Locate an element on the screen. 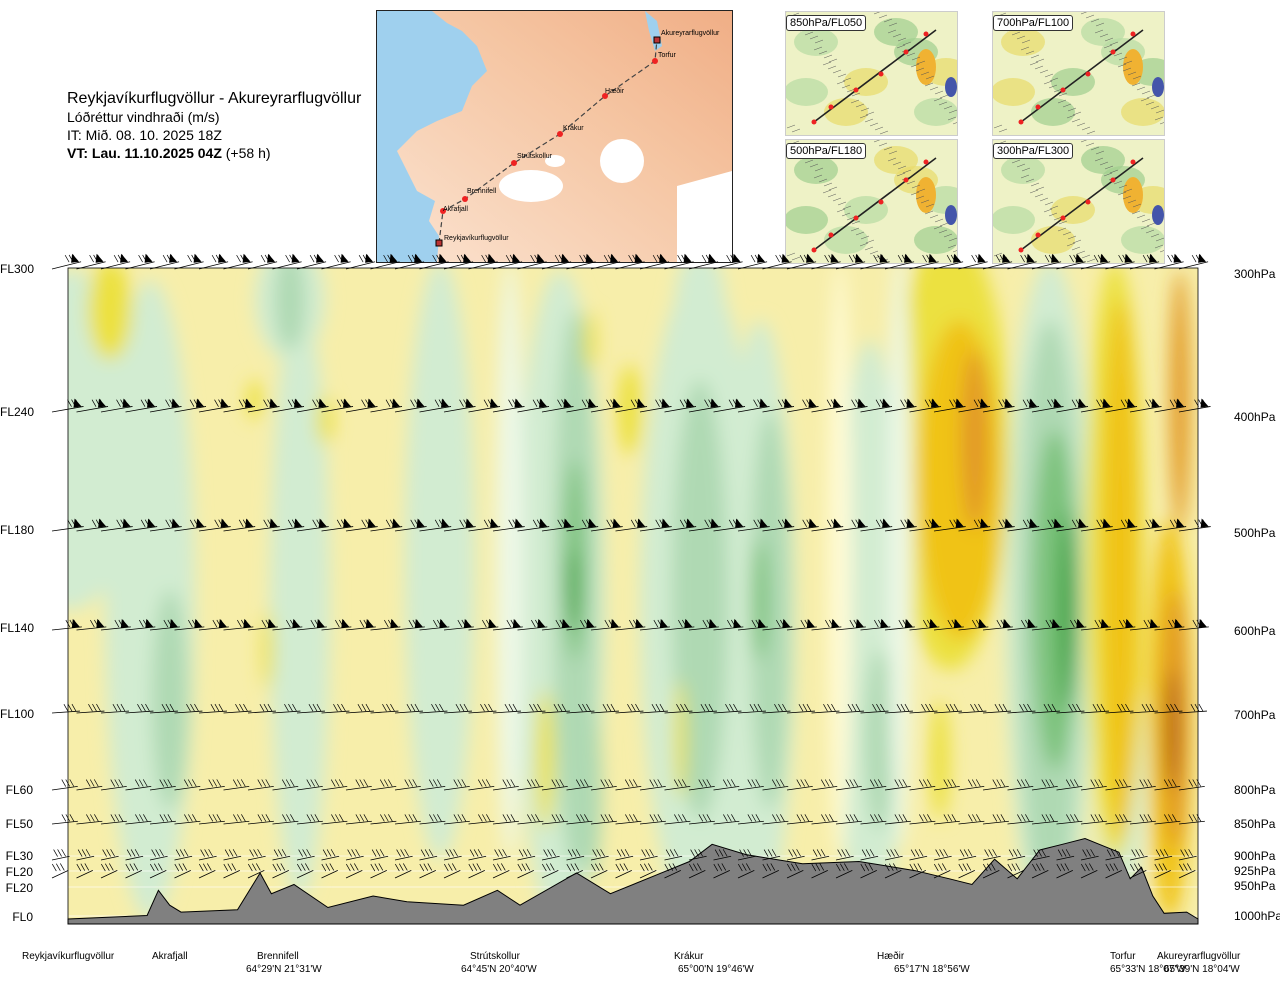  fl-label: FL300 is located at coordinates (17, 269).